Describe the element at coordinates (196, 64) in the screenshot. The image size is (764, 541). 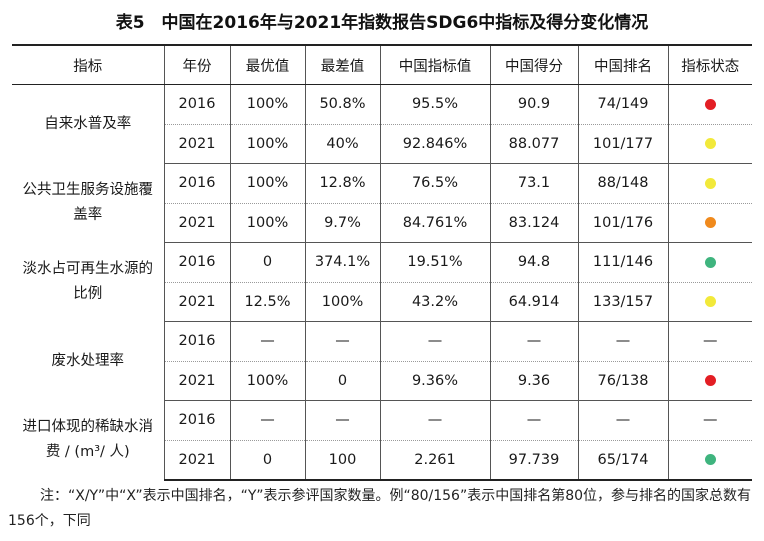
I see `header-cell: 年份` at that location.